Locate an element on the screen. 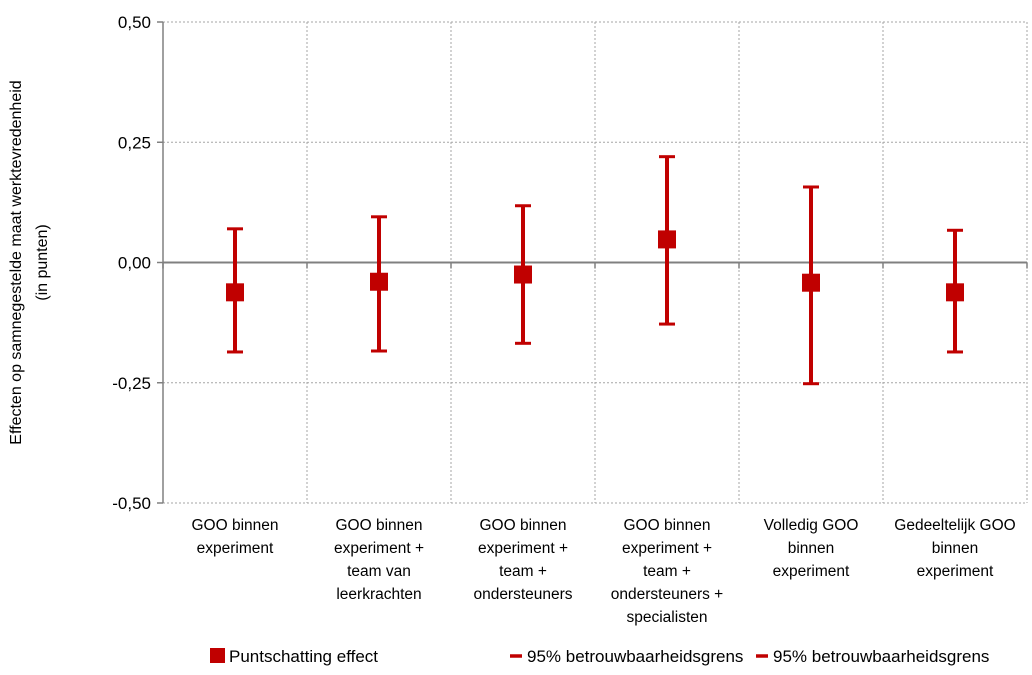 The image size is (1032, 675). y-tick-labels: 0,50 0,25 0,00 -0,25 -0,50 is located at coordinates (131, 263).